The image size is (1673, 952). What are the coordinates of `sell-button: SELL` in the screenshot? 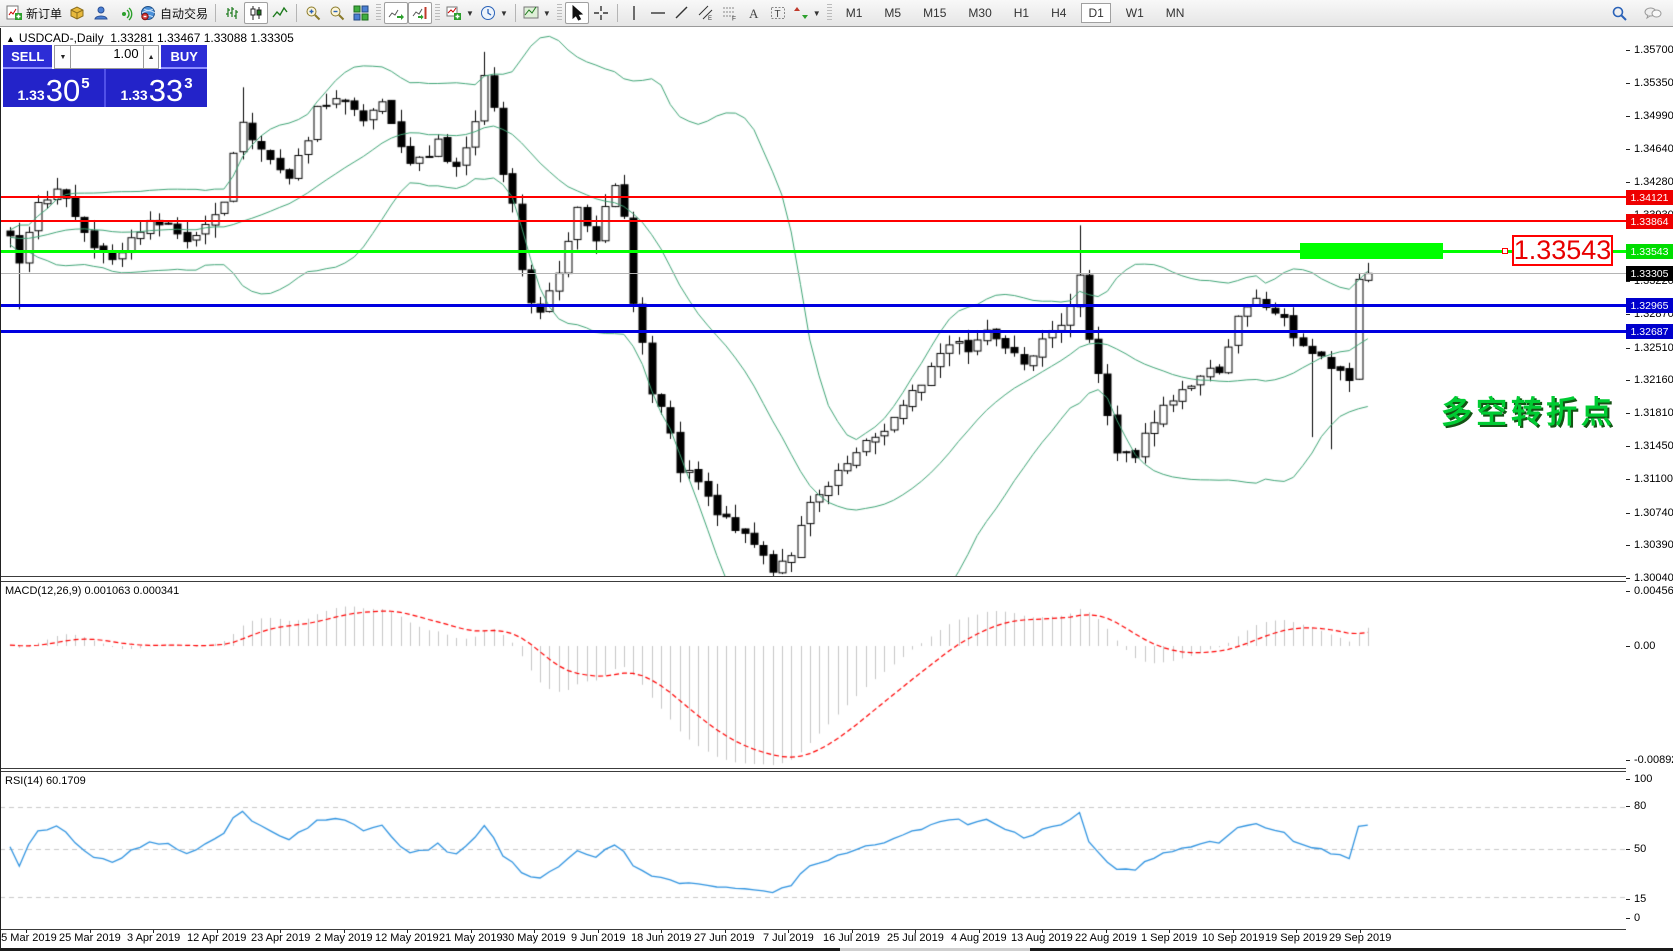 It's located at (28, 57).